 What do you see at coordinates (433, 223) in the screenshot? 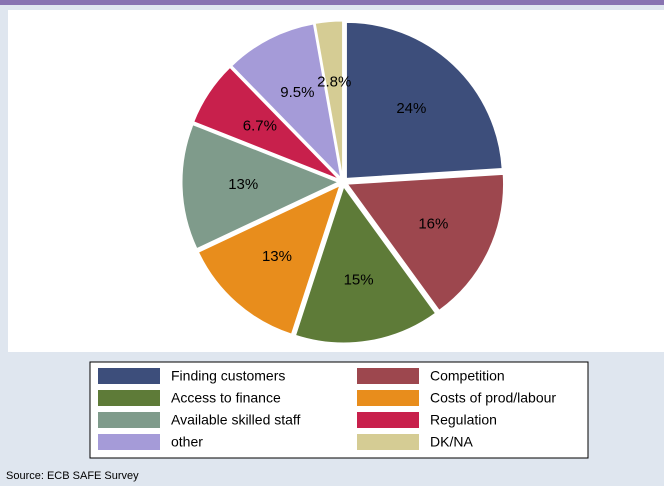
I see `slice-label: 16%` at bounding box center [433, 223].